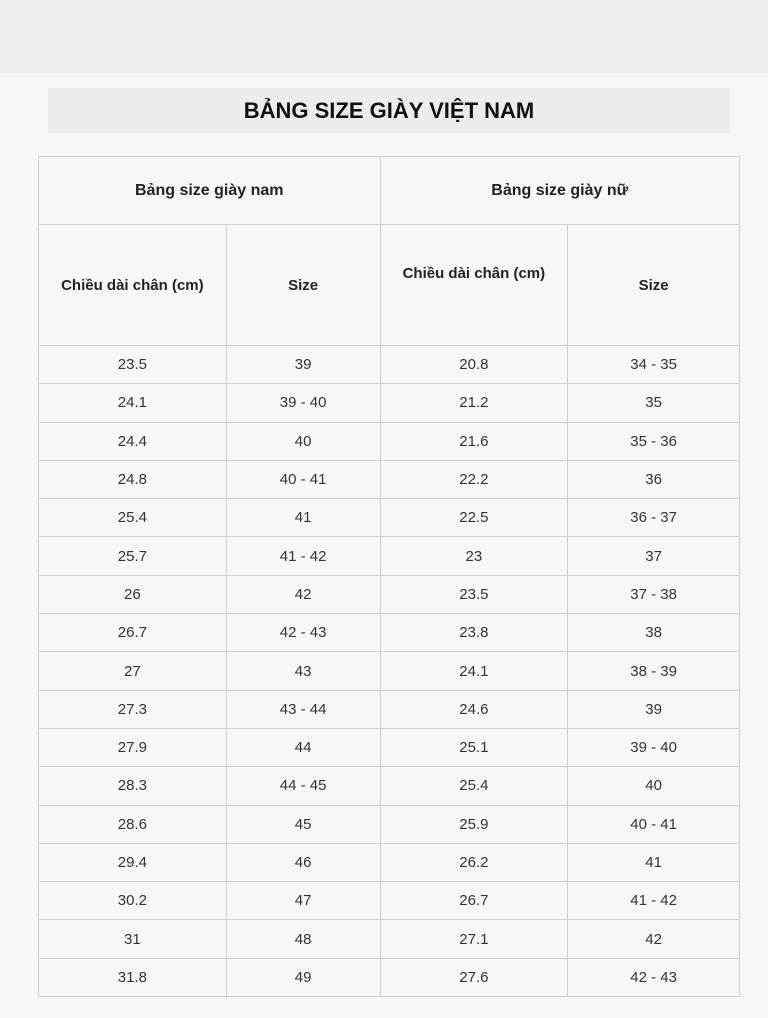 This screenshot has height=1018, width=768. Describe the element at coordinates (303, 901) in the screenshot. I see `men-size-cell: 47` at that location.